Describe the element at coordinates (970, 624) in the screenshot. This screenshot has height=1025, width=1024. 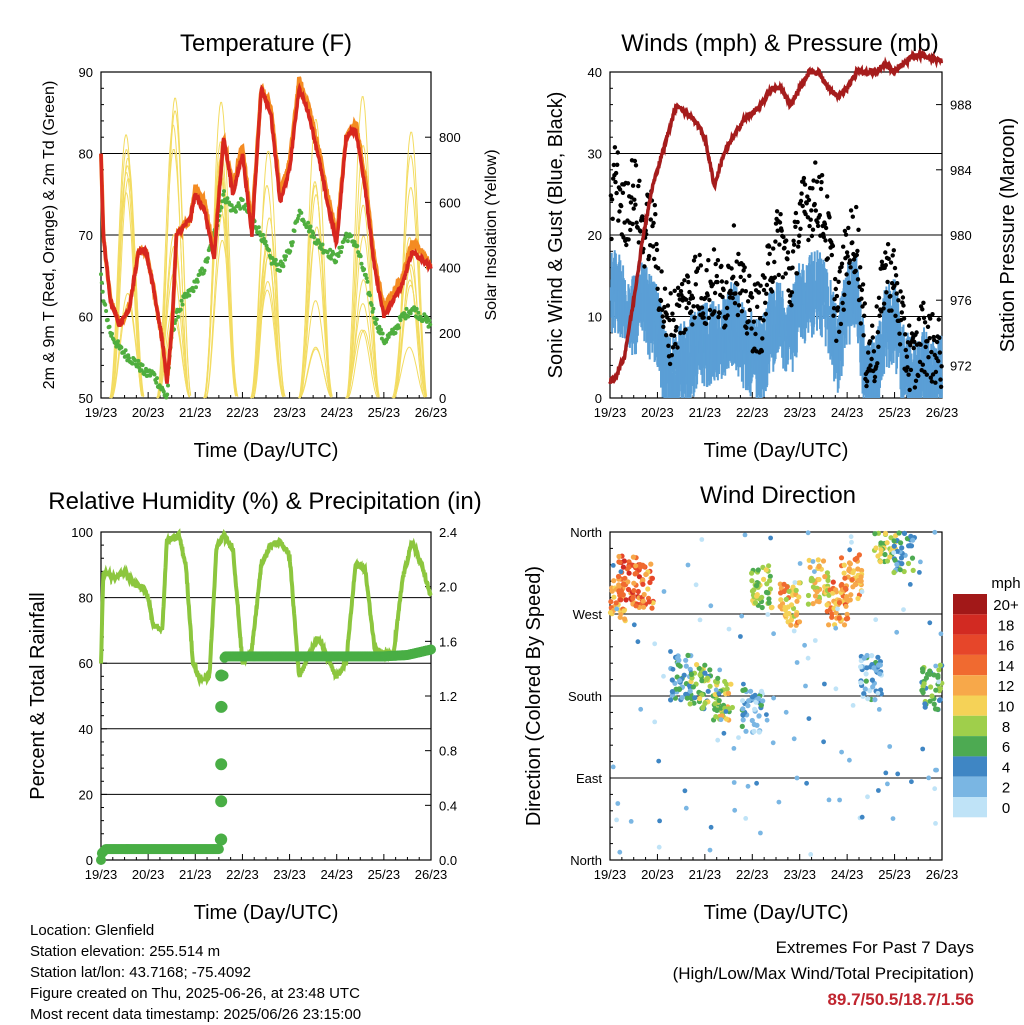
I see `legend-swatch` at that location.